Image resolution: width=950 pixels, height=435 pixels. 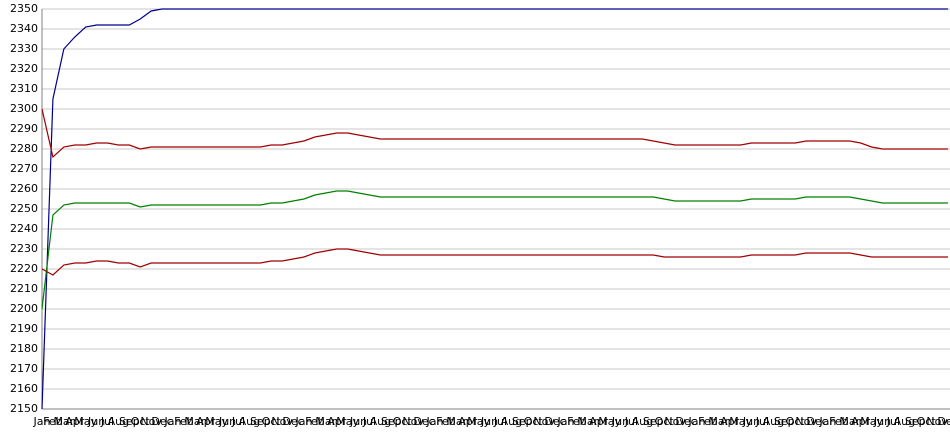 What do you see at coordinates (24, 188) in the screenshot?
I see `y-tick-label: 2260` at bounding box center [24, 188].